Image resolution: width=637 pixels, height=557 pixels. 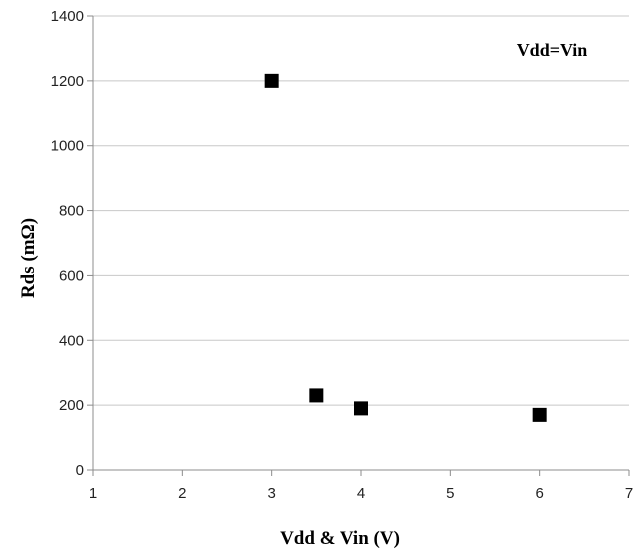 What do you see at coordinates (361, 493) in the screenshot?
I see `x-tick-label: 4` at bounding box center [361, 493].